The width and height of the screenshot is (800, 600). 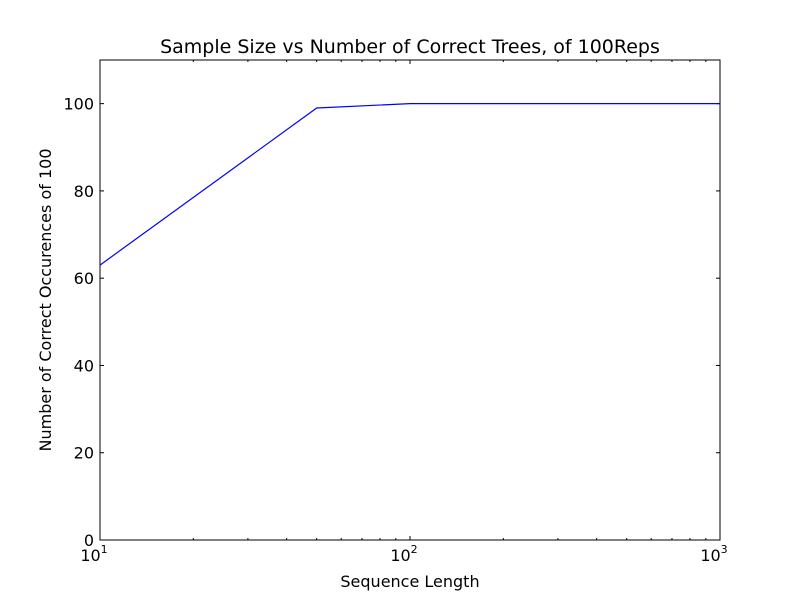 What do you see at coordinates (84, 278) in the screenshot?
I see `y-tick-label: 60` at bounding box center [84, 278].